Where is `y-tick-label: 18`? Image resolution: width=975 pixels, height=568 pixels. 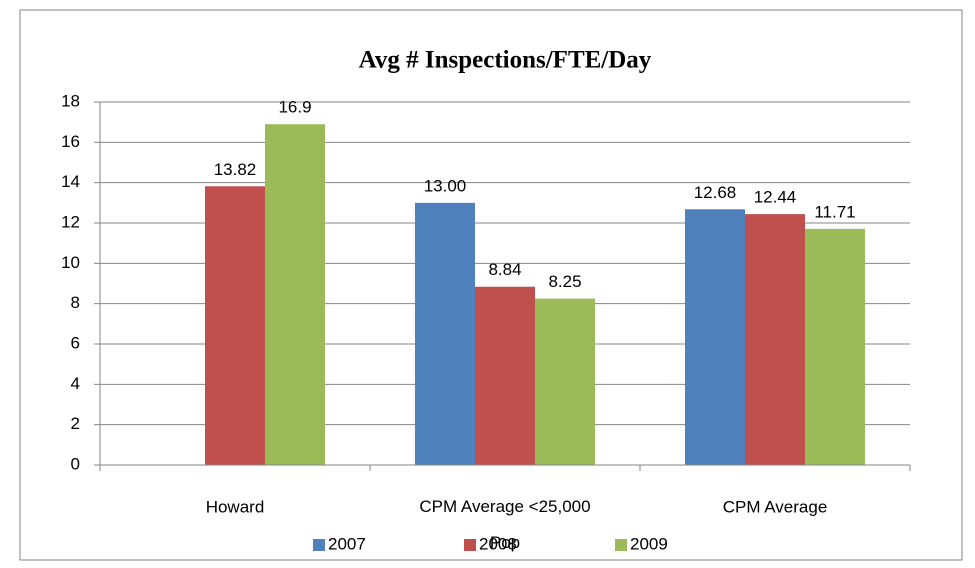
y-tick-label: 18 is located at coordinates (70, 100).